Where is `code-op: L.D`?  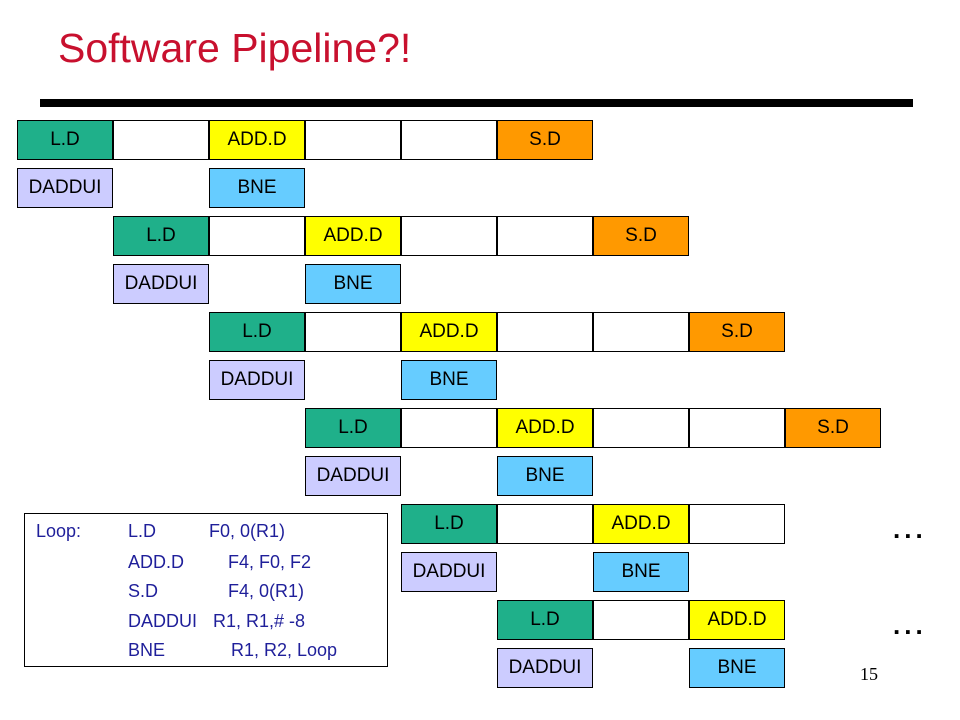
code-op: L.D is located at coordinates (142, 531).